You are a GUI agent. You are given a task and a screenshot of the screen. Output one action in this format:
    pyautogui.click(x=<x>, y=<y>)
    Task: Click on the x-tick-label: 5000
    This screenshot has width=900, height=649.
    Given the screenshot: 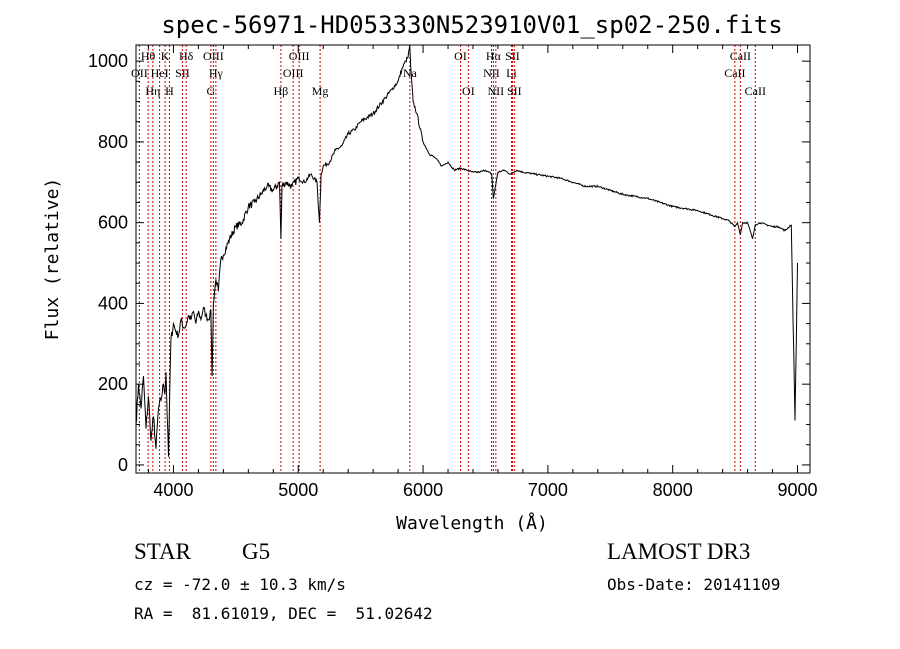 What is the action you would take?
    pyautogui.click(x=298, y=490)
    